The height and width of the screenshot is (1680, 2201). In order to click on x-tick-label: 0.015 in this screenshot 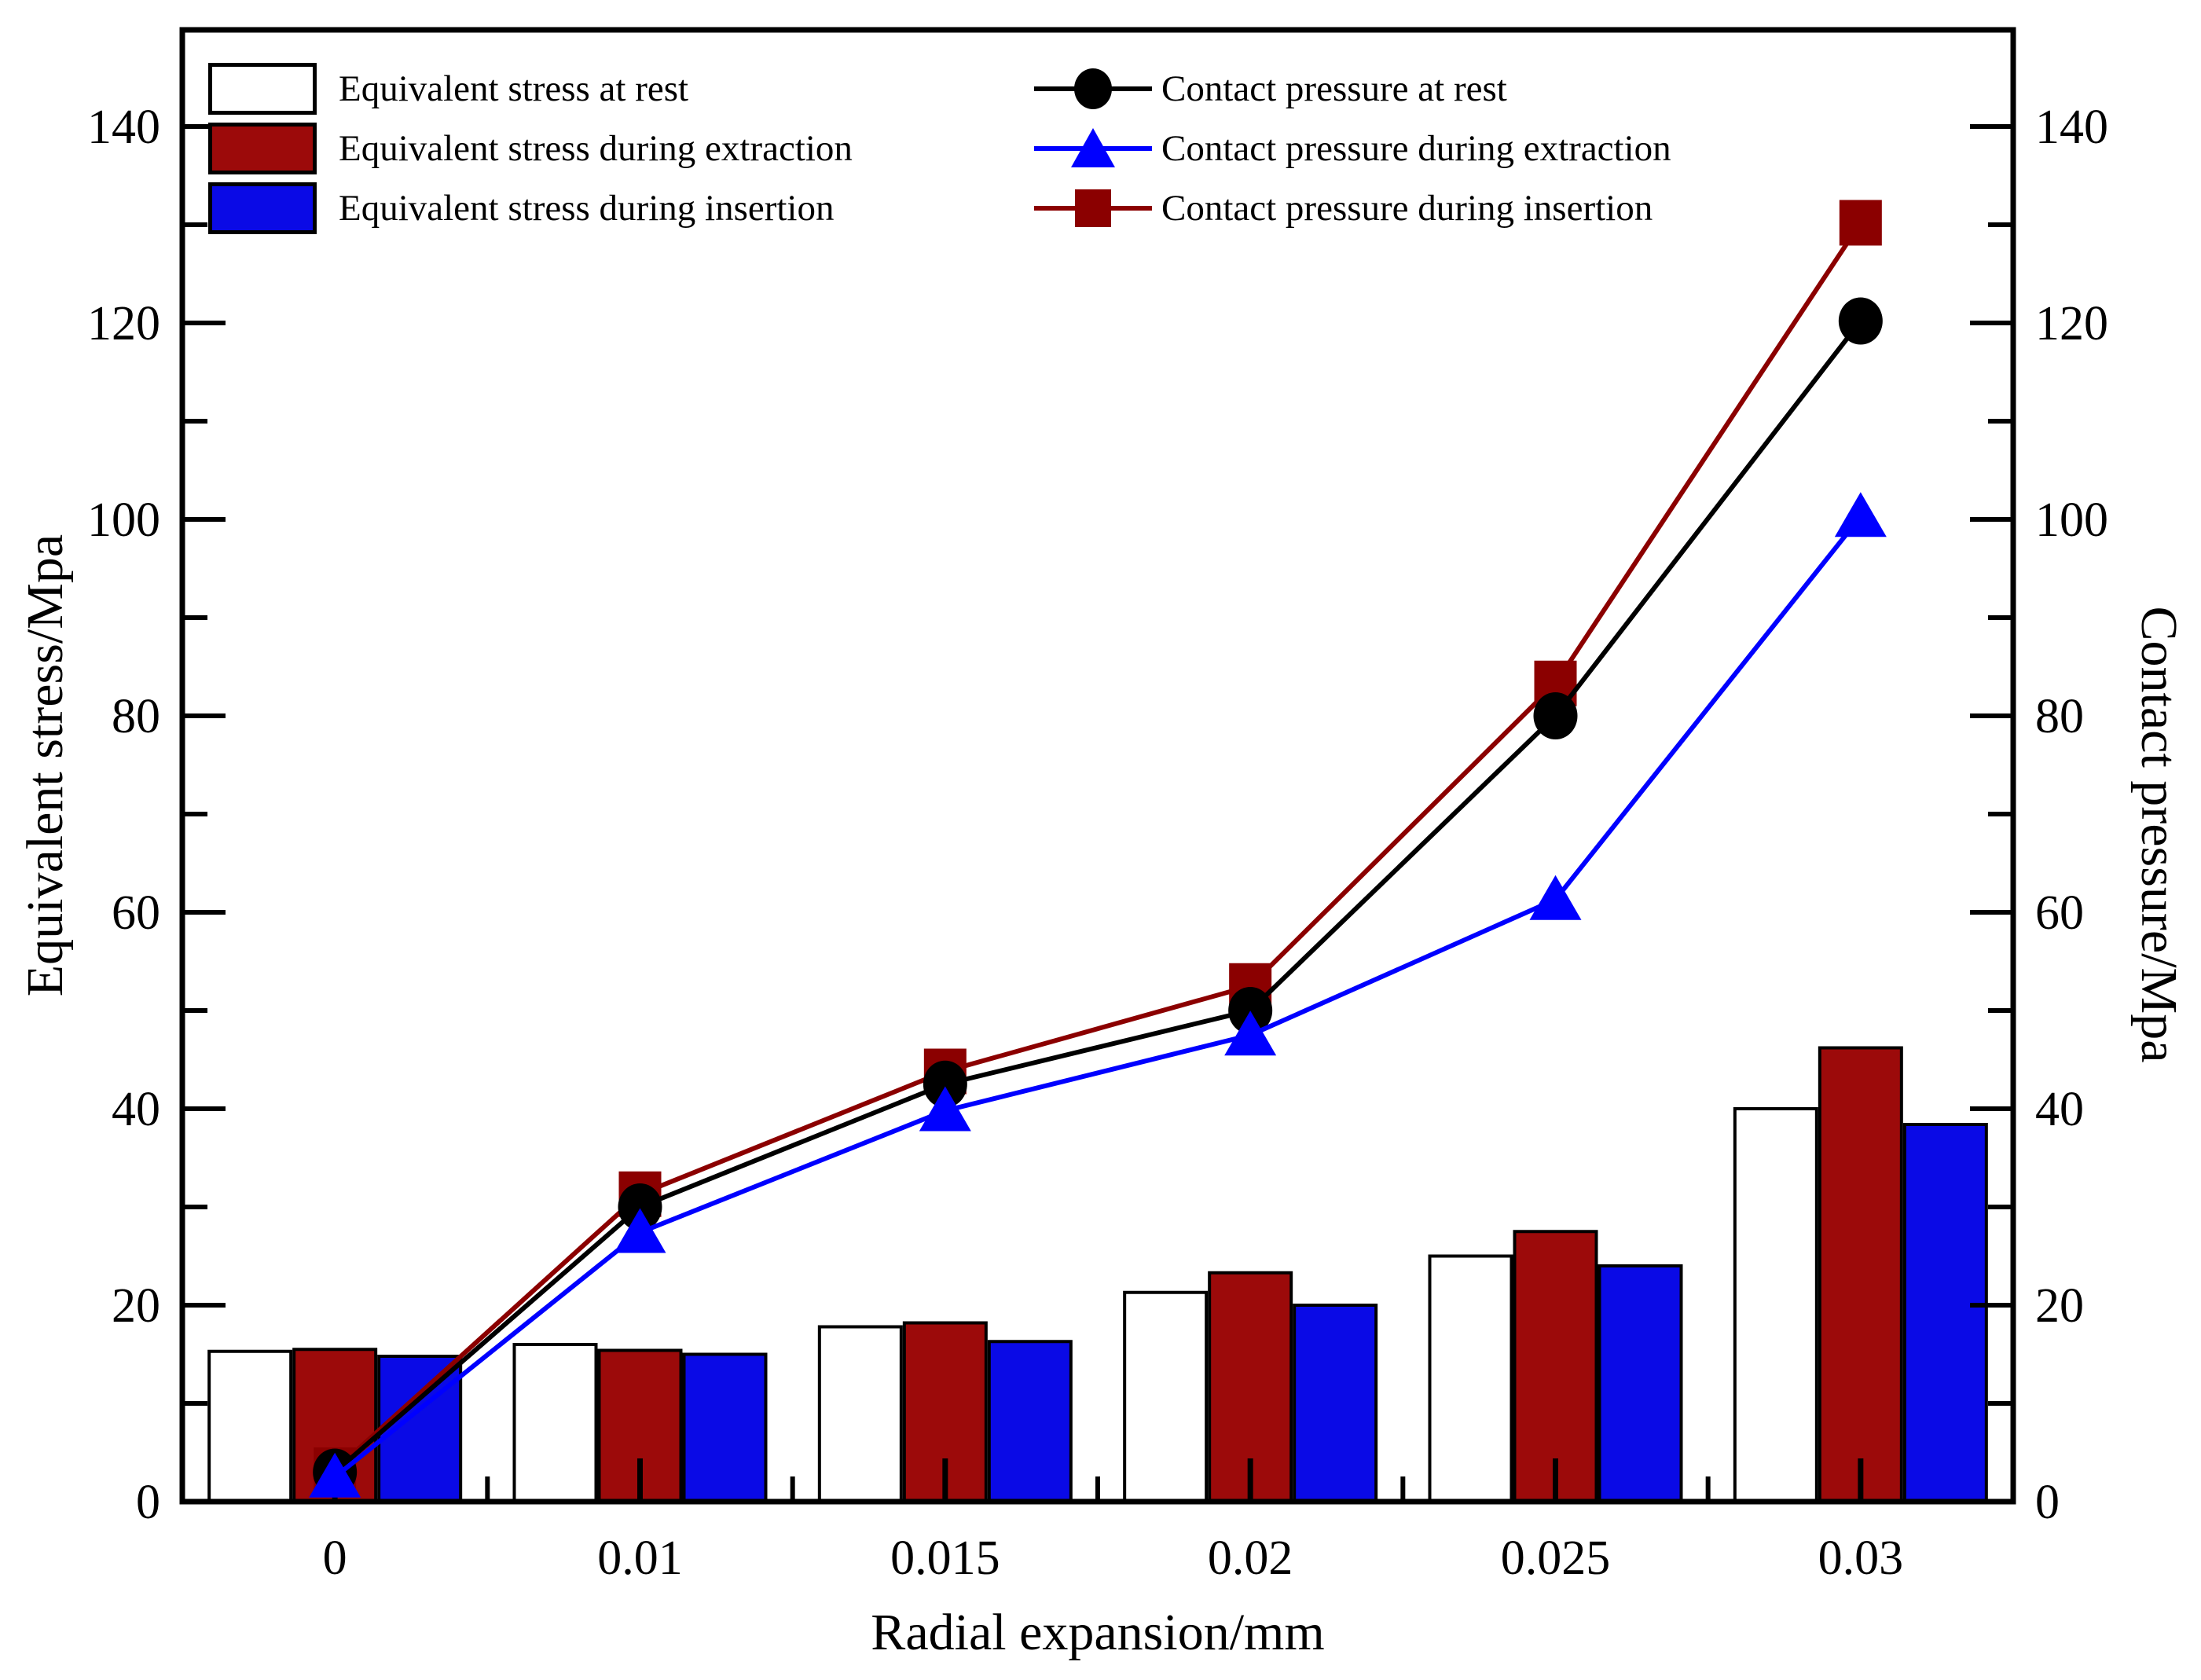, I will do `click(945, 1558)`.